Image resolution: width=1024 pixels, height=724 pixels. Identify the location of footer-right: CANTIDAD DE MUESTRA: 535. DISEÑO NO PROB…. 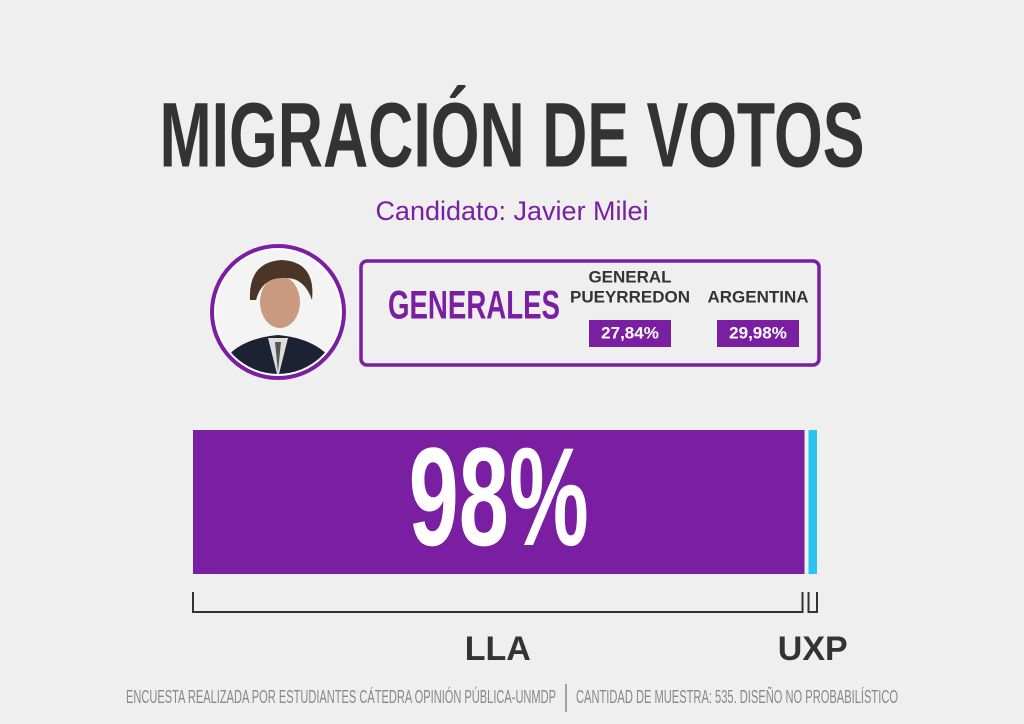
(737, 696).